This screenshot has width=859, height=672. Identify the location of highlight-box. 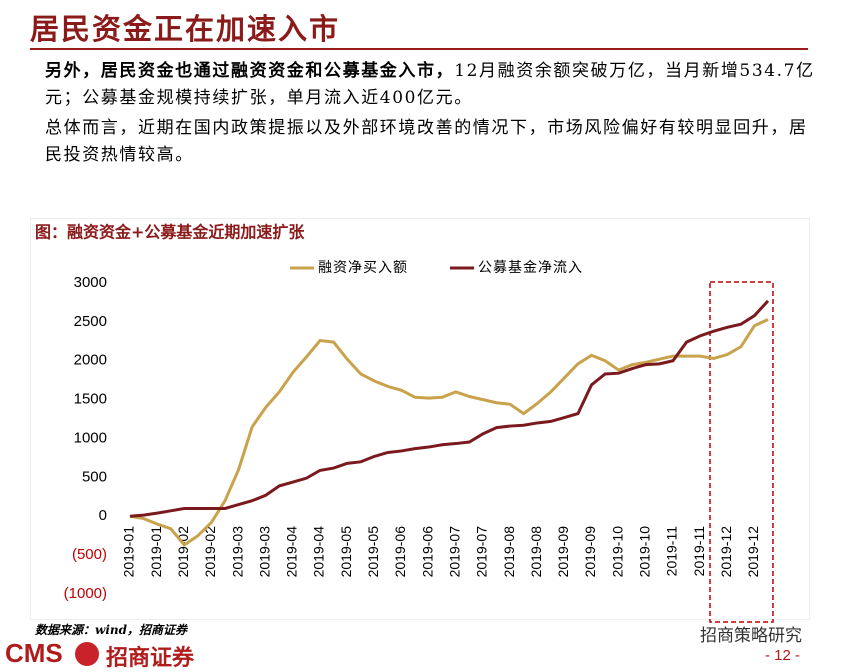
(741, 452).